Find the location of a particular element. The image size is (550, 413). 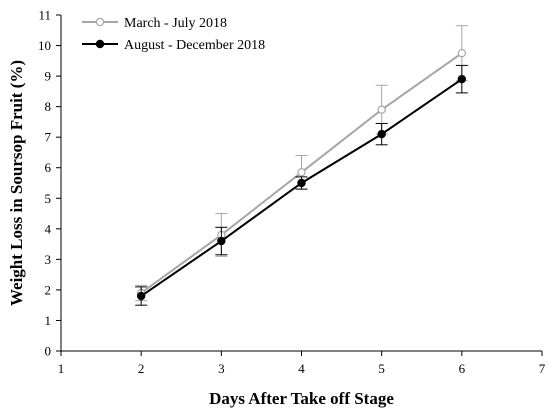

legend: March - July 2018 August - December 2018 is located at coordinates (173, 34).